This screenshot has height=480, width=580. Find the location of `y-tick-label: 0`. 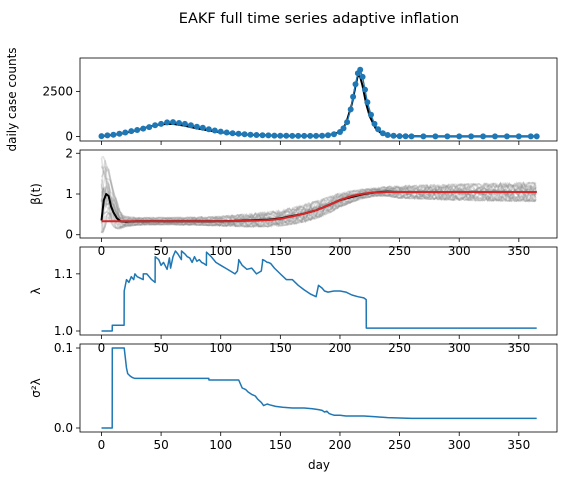

y-tick-label: 0 is located at coordinates (69, 136).